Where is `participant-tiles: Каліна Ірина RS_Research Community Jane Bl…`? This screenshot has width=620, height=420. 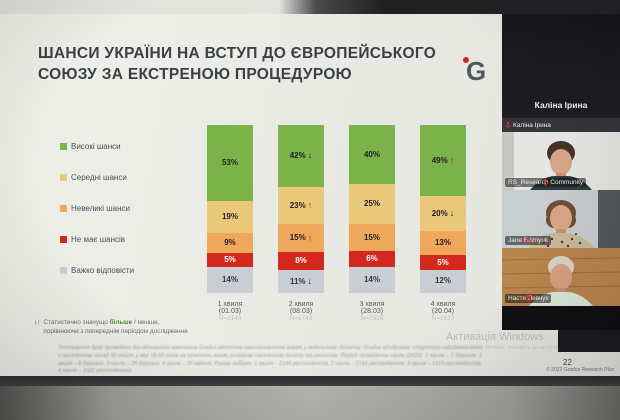 participant-tiles: Каліна Ірина RS_Research Community Jane Bl… is located at coordinates (561, 212).